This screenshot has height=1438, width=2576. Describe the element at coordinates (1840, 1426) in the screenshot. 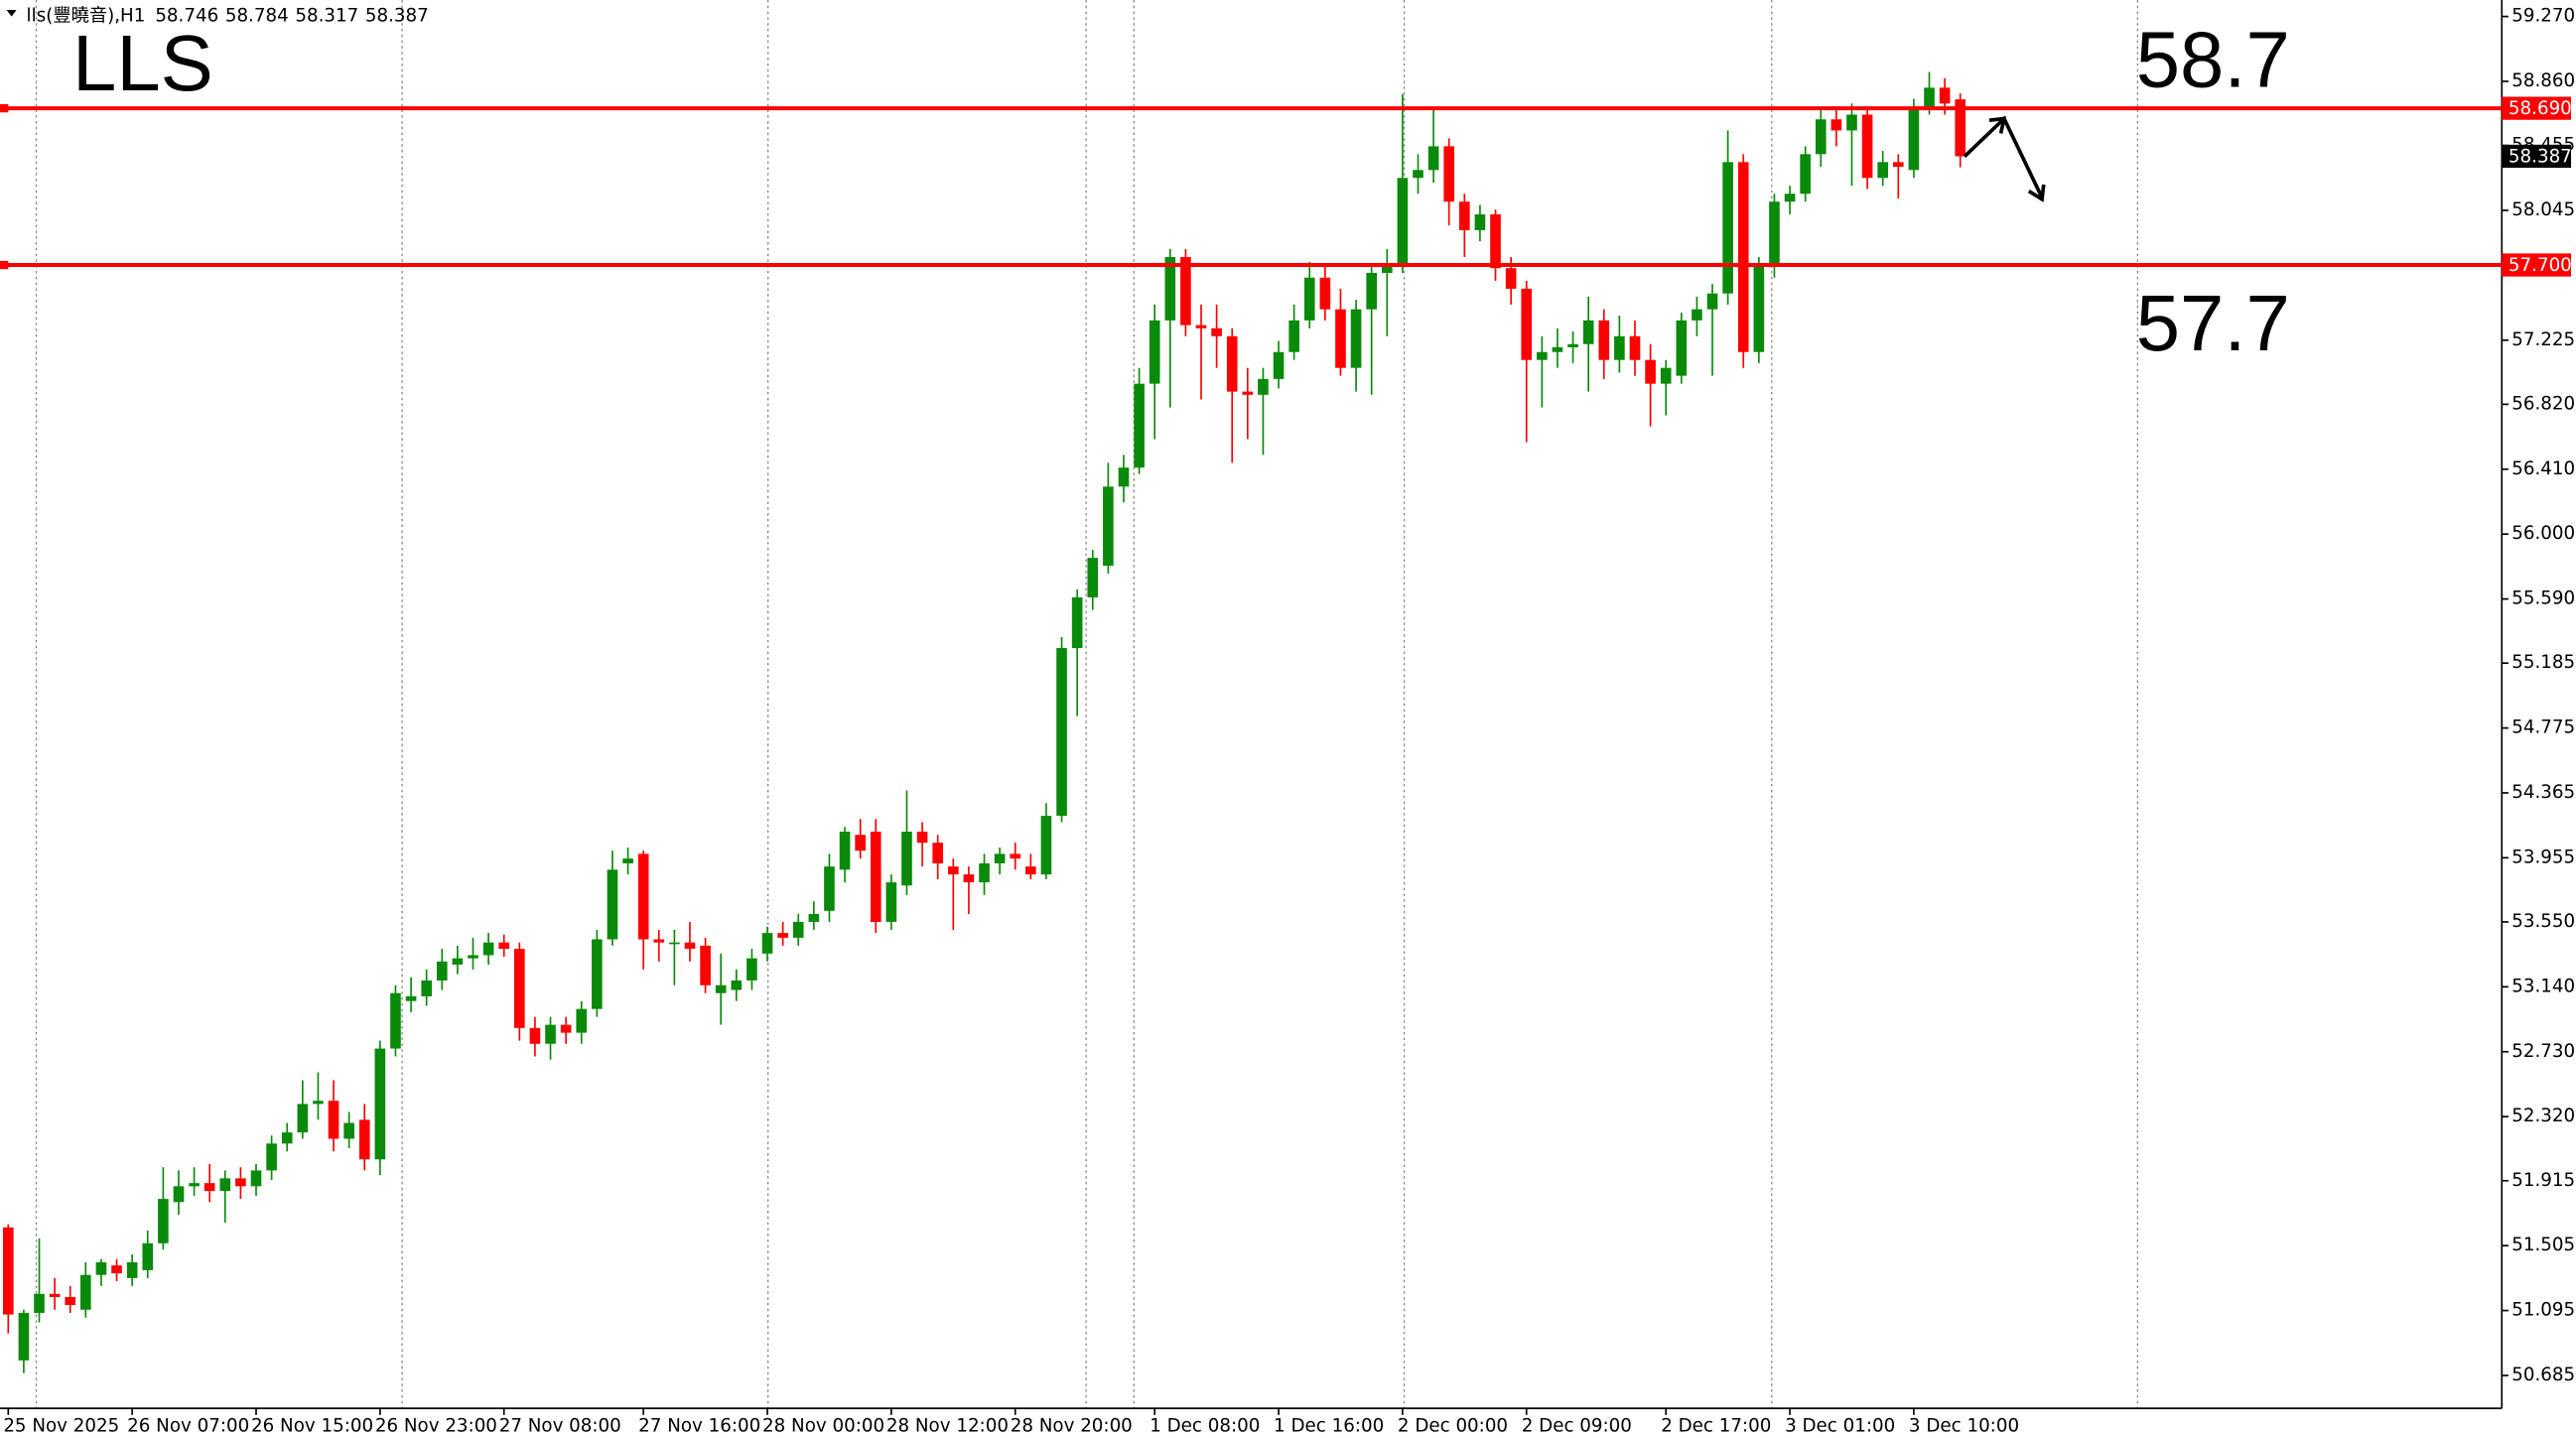

I see `x-tick-label: 3 Dec 01:00` at that location.